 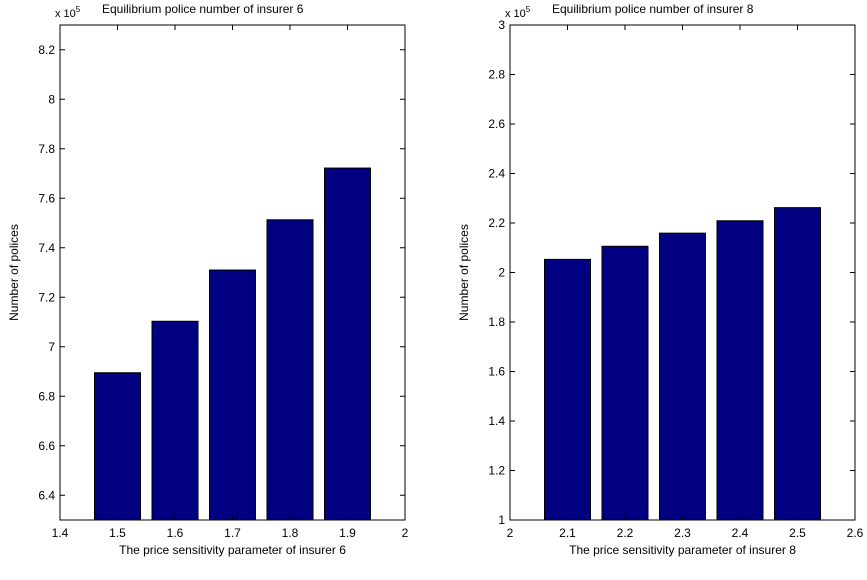 I want to click on y-tick-label: 3, so click(x=501, y=25).